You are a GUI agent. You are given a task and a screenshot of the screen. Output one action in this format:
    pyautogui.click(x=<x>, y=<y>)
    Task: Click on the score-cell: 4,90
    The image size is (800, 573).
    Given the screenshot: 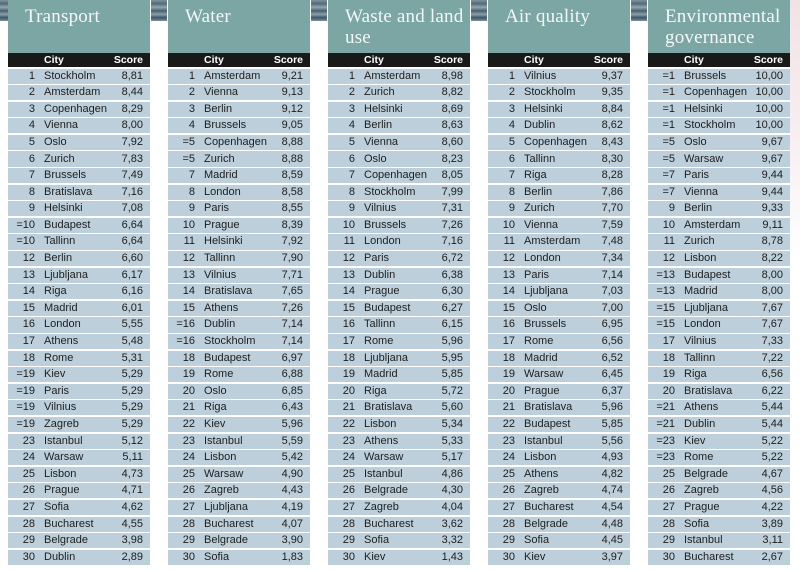 What is the action you would take?
    pyautogui.click(x=292, y=473)
    